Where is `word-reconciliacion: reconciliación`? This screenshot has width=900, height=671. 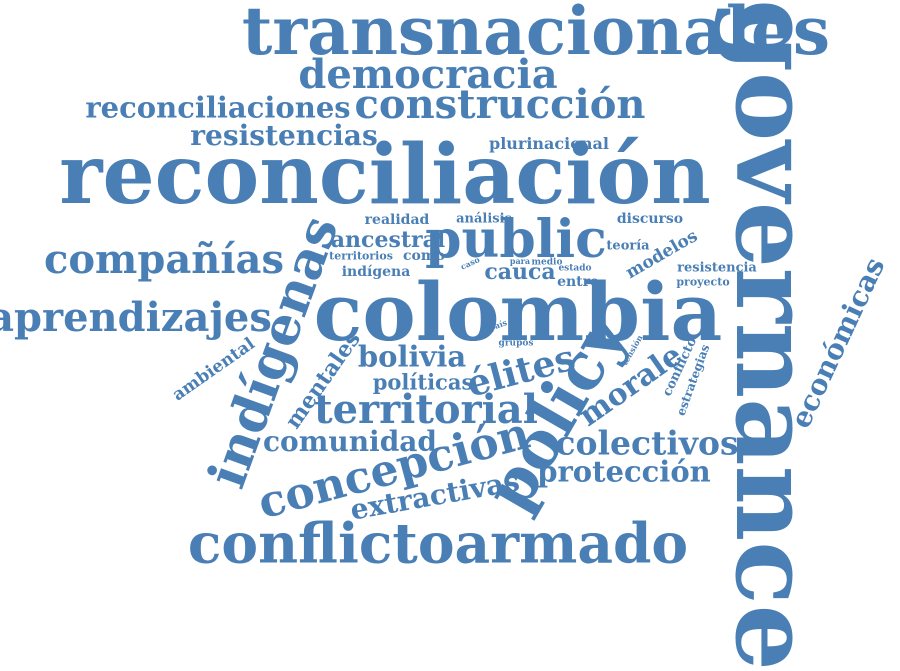
word-reconciliacion: reconciliación is located at coordinates (385, 175).